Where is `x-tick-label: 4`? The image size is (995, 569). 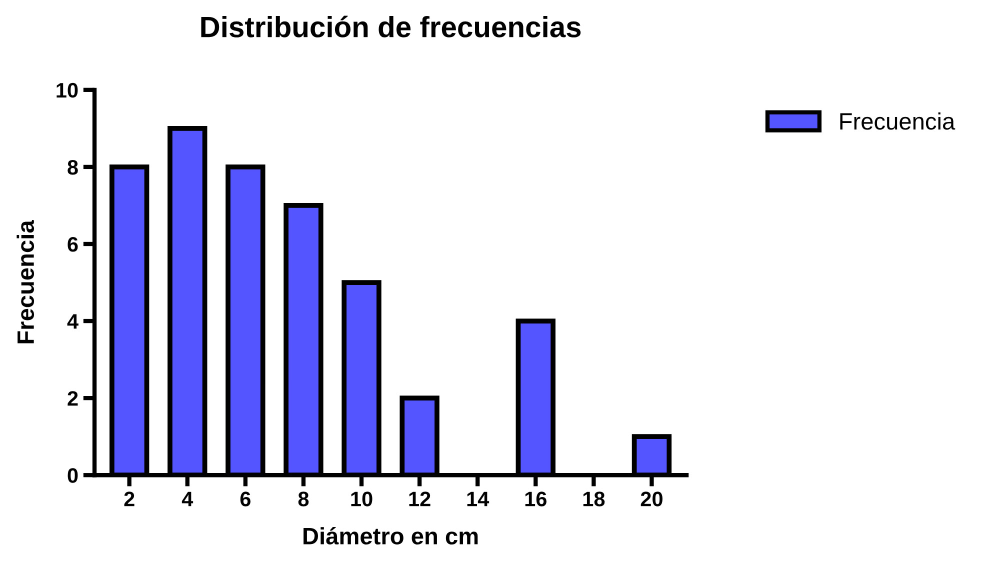 x-tick-label: 4 is located at coordinates (188, 499).